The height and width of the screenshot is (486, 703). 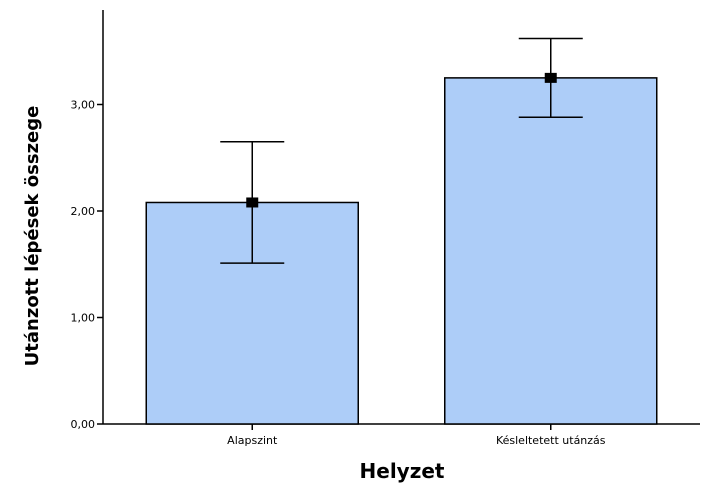 I want to click on y-tick-label: 1,00, so click(x=83, y=318).